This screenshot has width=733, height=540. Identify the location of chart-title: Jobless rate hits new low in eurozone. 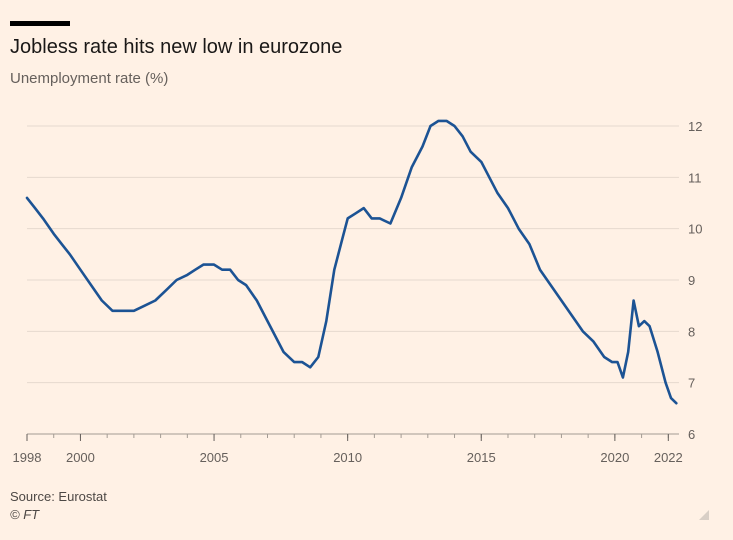
(176, 47).